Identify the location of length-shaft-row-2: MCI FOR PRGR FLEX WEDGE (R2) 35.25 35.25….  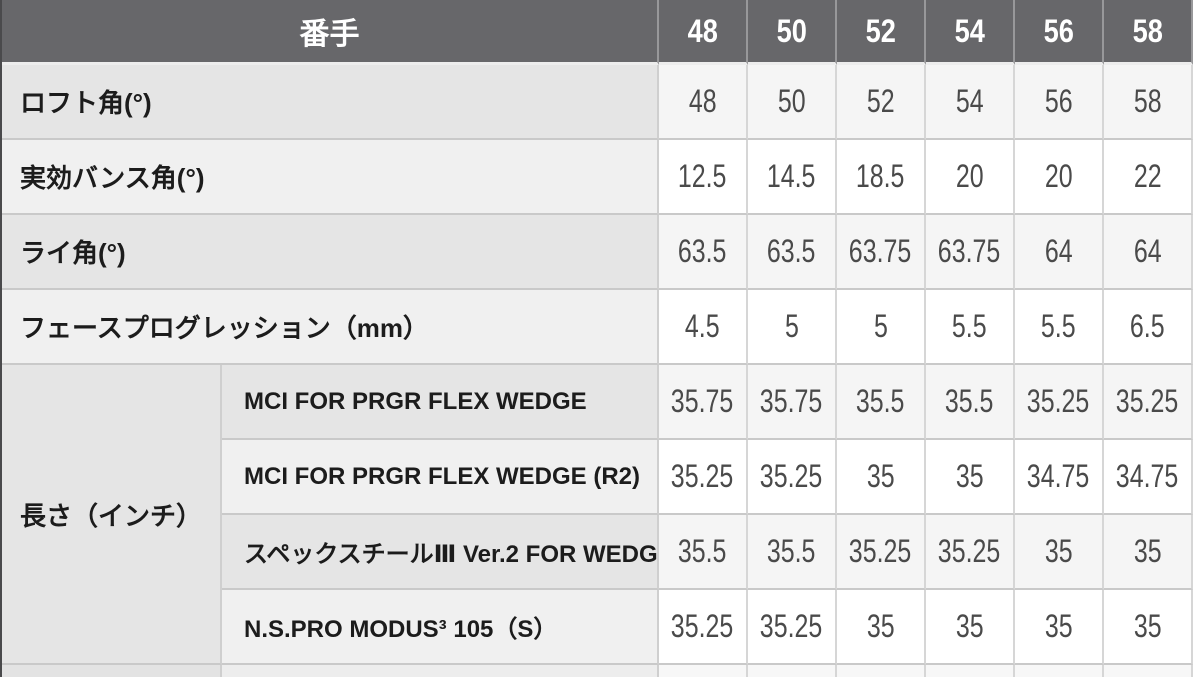
(597, 477).